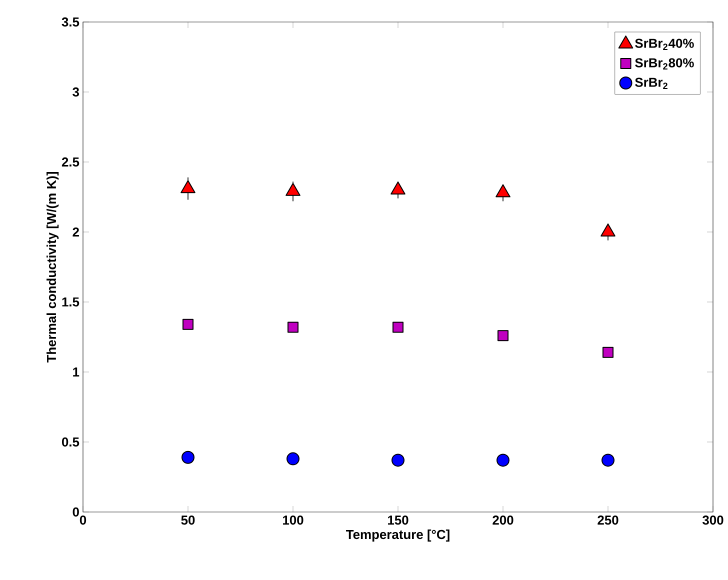  What do you see at coordinates (71, 302) in the screenshot?
I see `y-tick-label: 1.5` at bounding box center [71, 302].